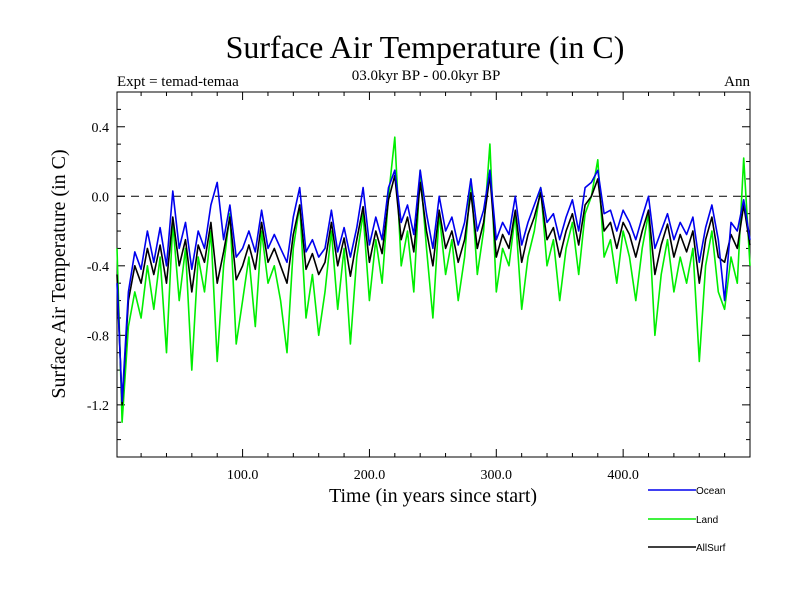 The height and width of the screenshot is (600, 800). I want to click on chart-subtitle: 03.0kyr BP - 00.0kyr BP, so click(426, 76).